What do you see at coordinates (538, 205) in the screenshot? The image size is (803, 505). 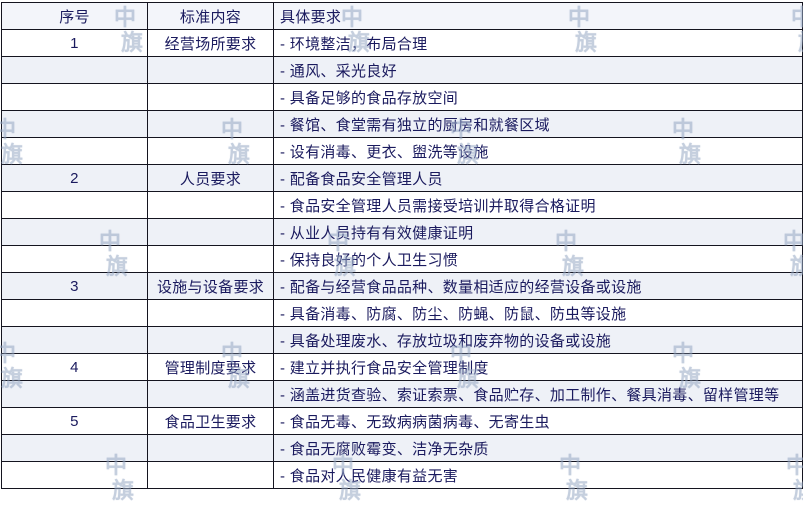 I see `cell-requirement: - 食品安全管理人员需接受培训并取得合格证明` at bounding box center [538, 205].